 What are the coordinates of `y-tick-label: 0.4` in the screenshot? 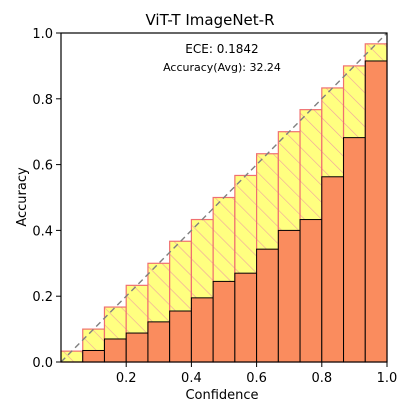 It's located at (42, 231).